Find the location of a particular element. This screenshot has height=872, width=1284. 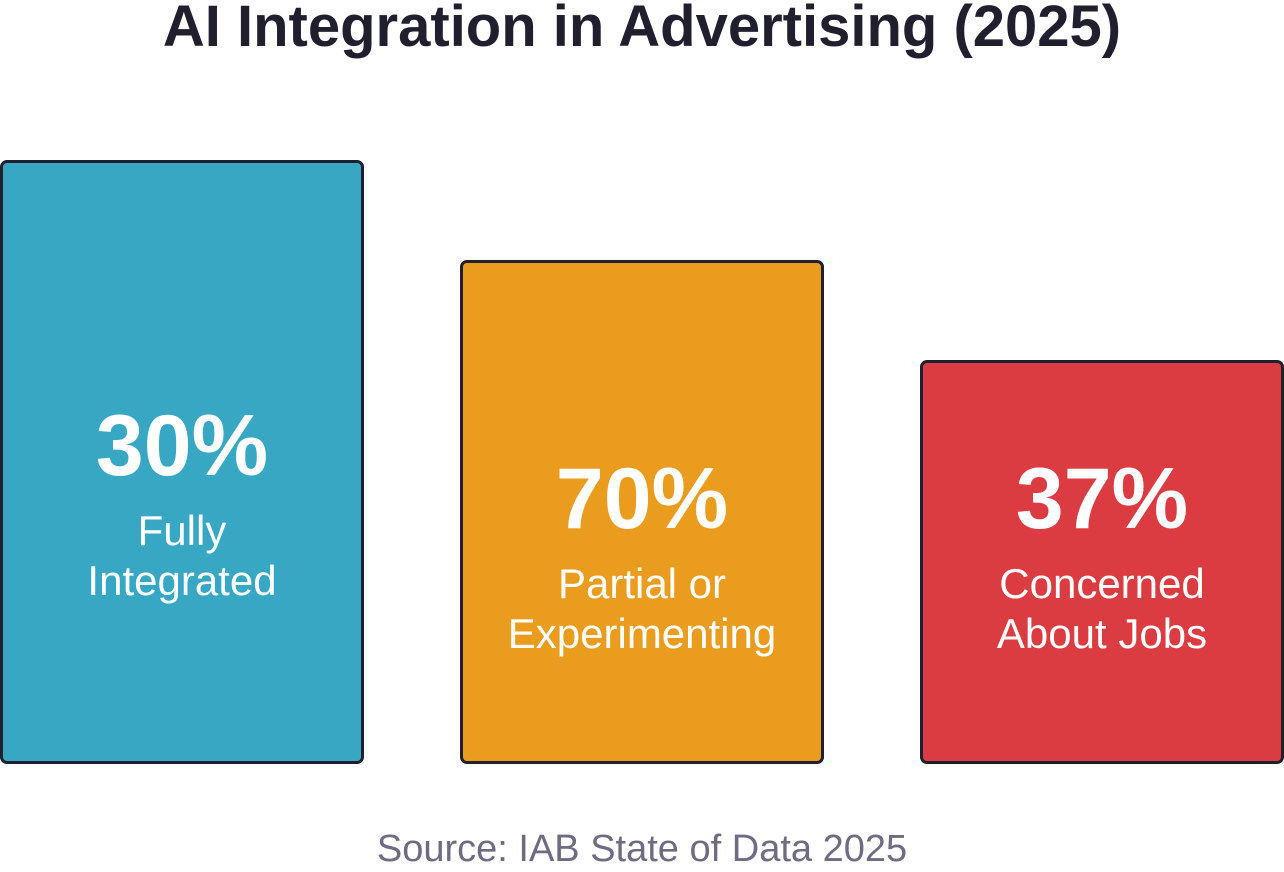

bar-label-line: Fully is located at coordinates (182, 530).